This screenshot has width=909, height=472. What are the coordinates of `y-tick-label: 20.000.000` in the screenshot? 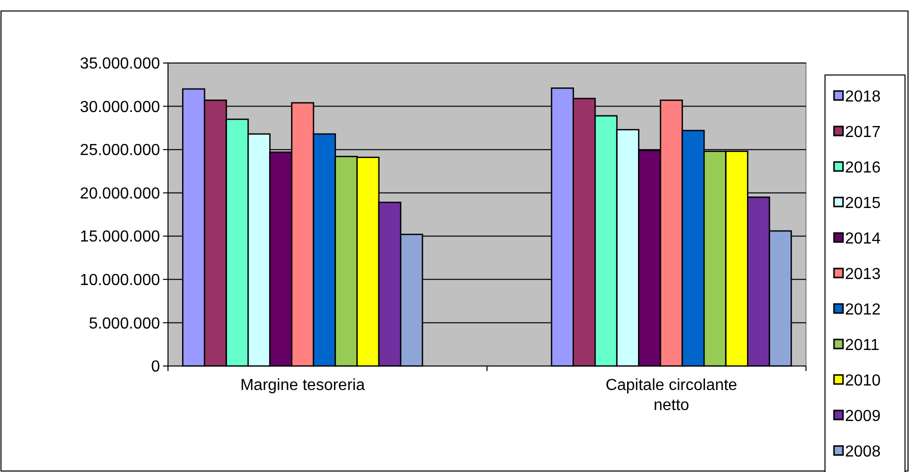 It's located at (120, 193).